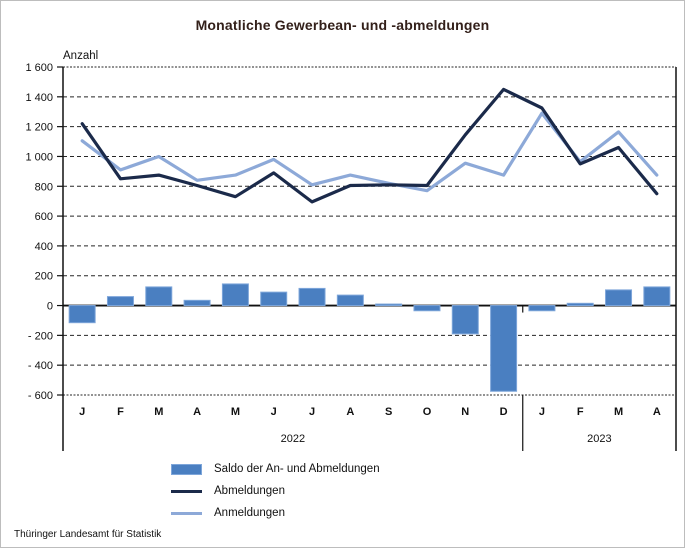 The width and height of the screenshot is (685, 548). I want to click on legend-item-abmeldungen: Abmeldungen, so click(275, 491).